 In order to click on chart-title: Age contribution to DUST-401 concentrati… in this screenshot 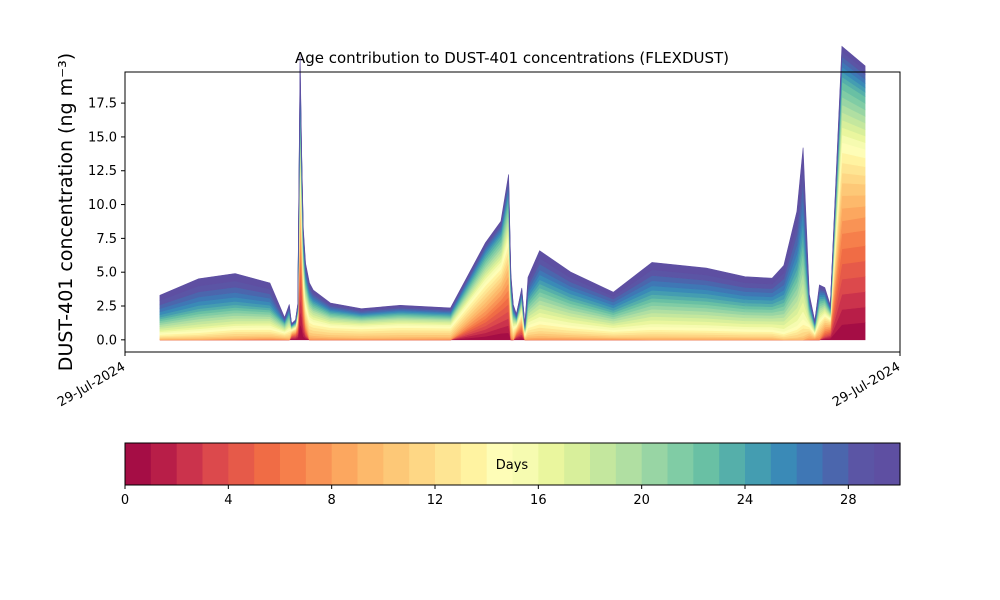, I will do `click(512, 58)`.